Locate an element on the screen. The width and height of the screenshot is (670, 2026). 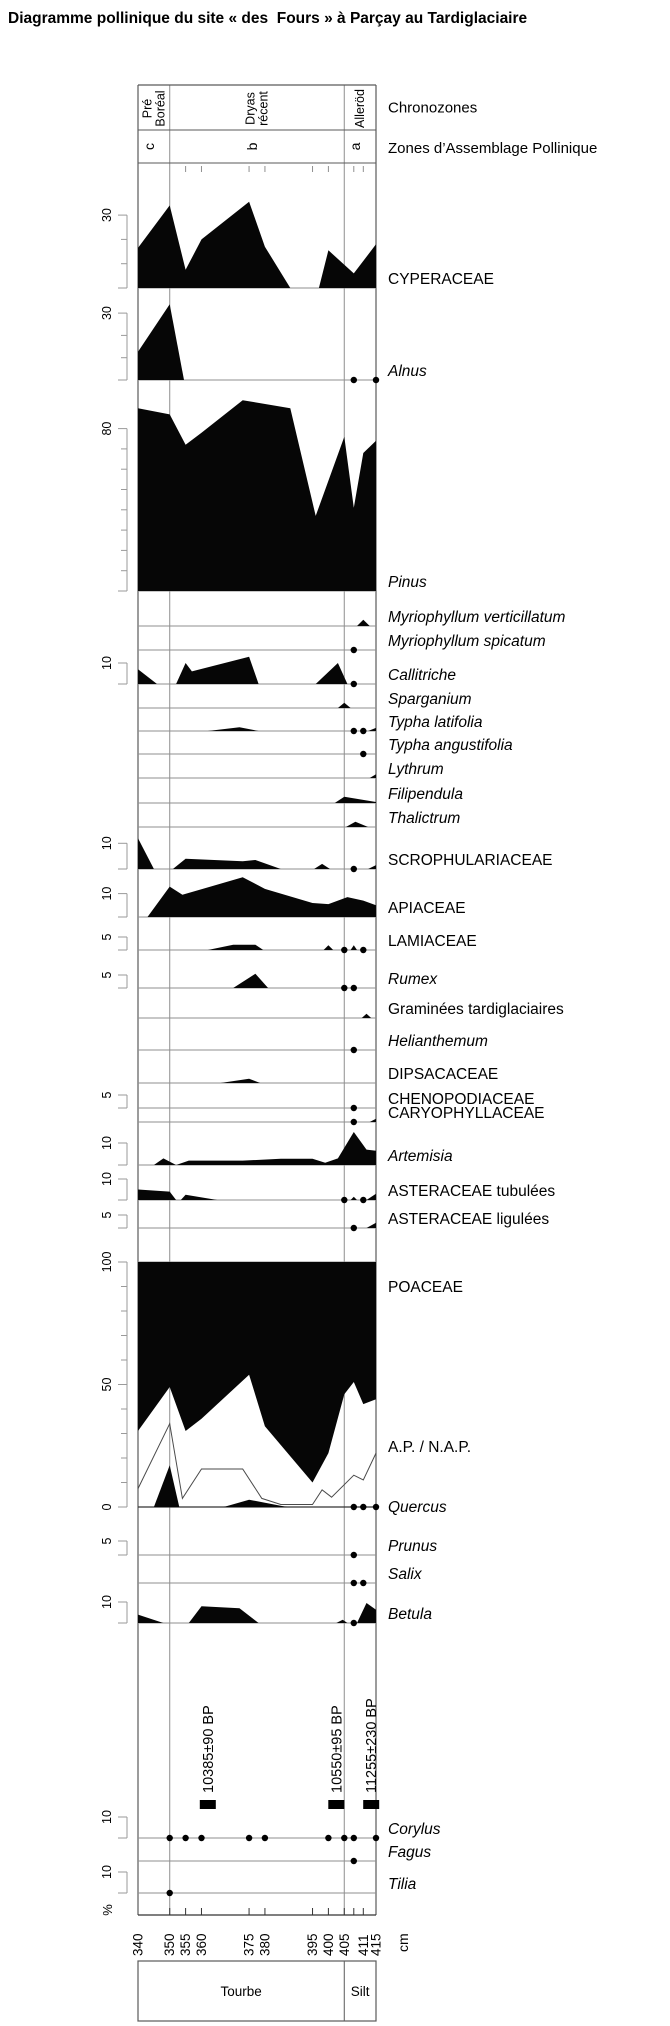
chronozone-label: PréBoréal is located at coordinates (153, 108).